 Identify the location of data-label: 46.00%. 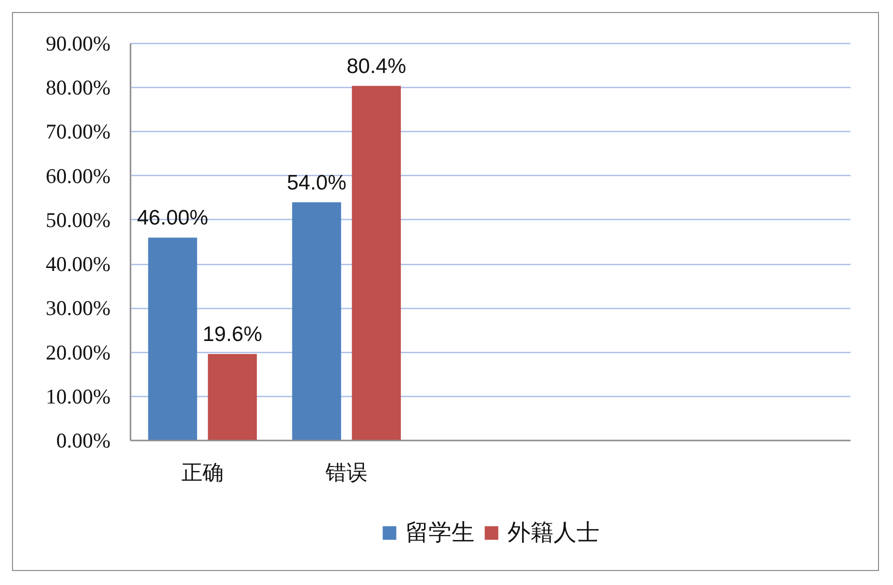
(172, 218).